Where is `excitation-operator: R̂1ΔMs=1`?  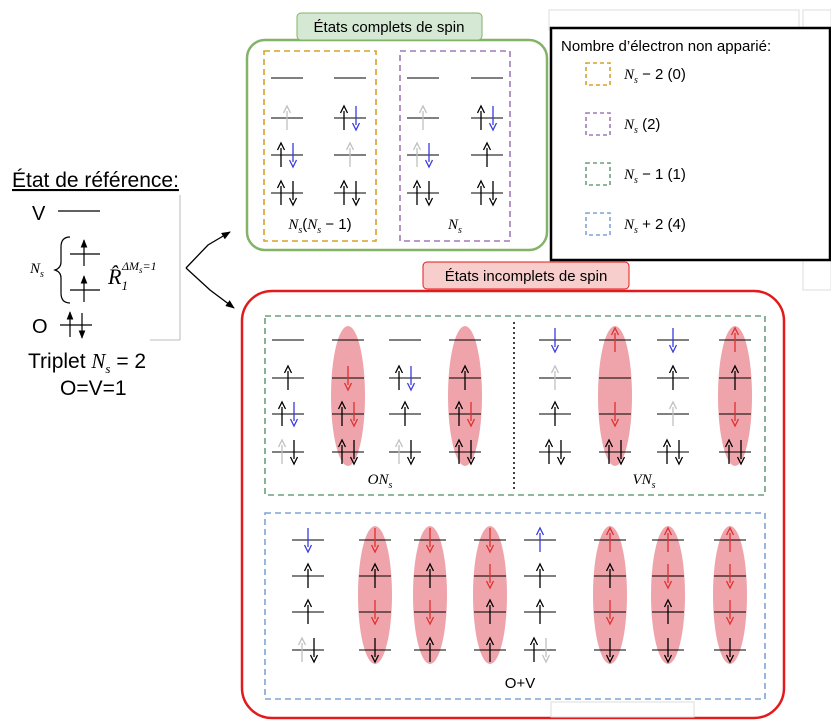
excitation-operator: R̂1ΔMs=1 is located at coordinates (132, 276).